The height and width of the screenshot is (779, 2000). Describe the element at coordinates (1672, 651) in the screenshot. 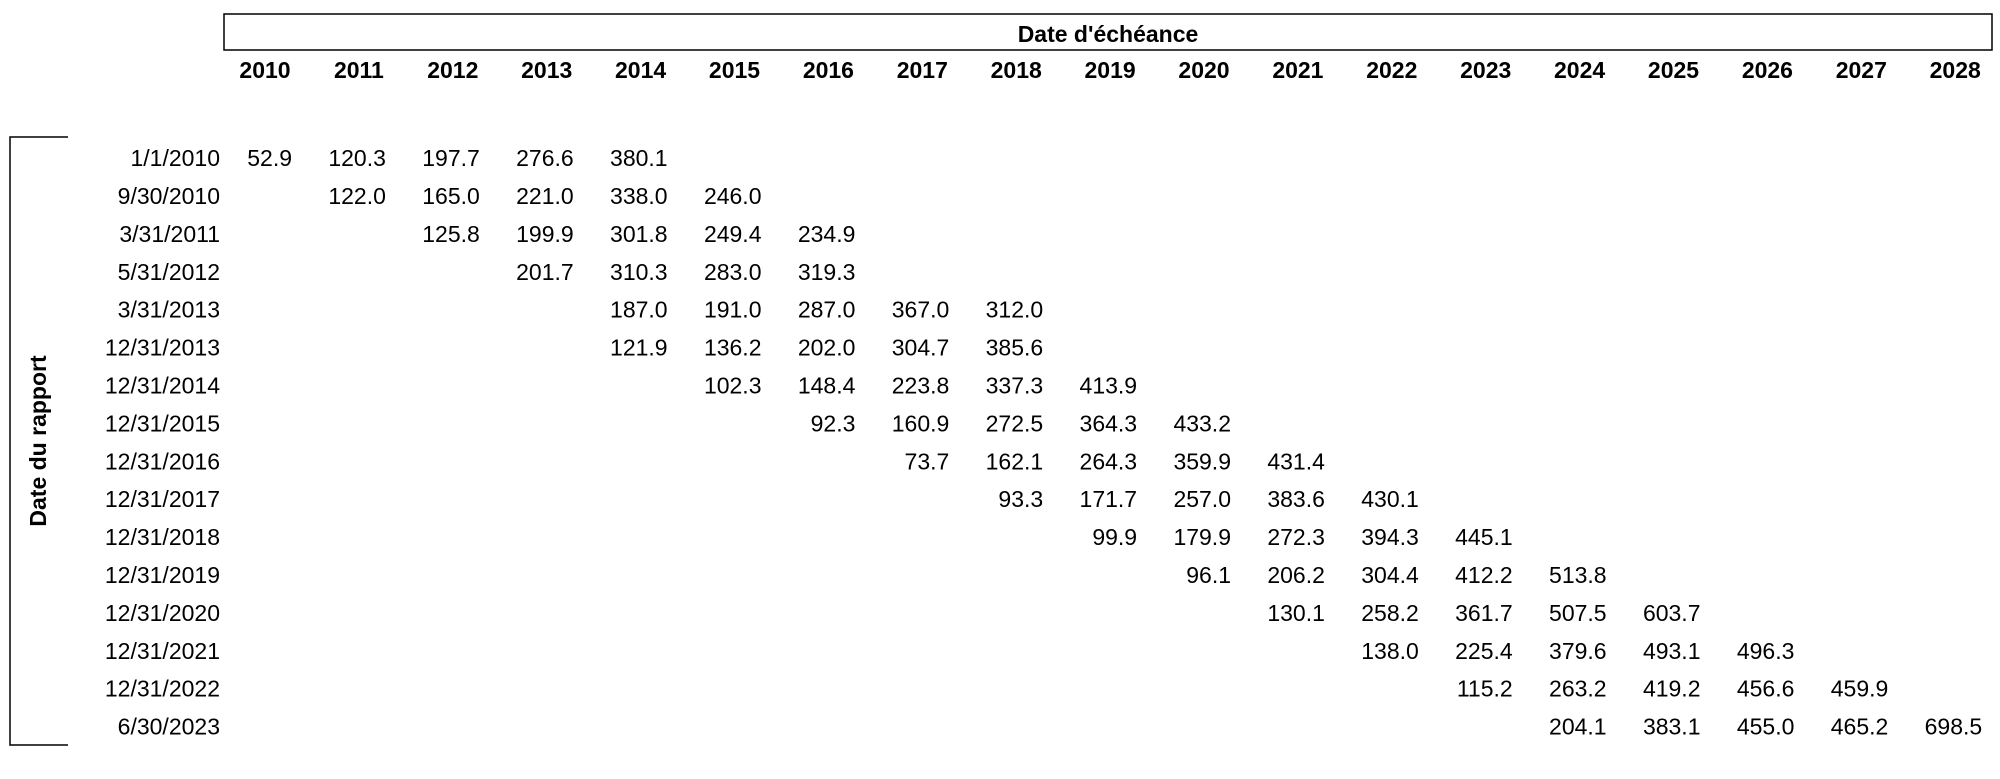

I see `cell: 493.1` at that location.